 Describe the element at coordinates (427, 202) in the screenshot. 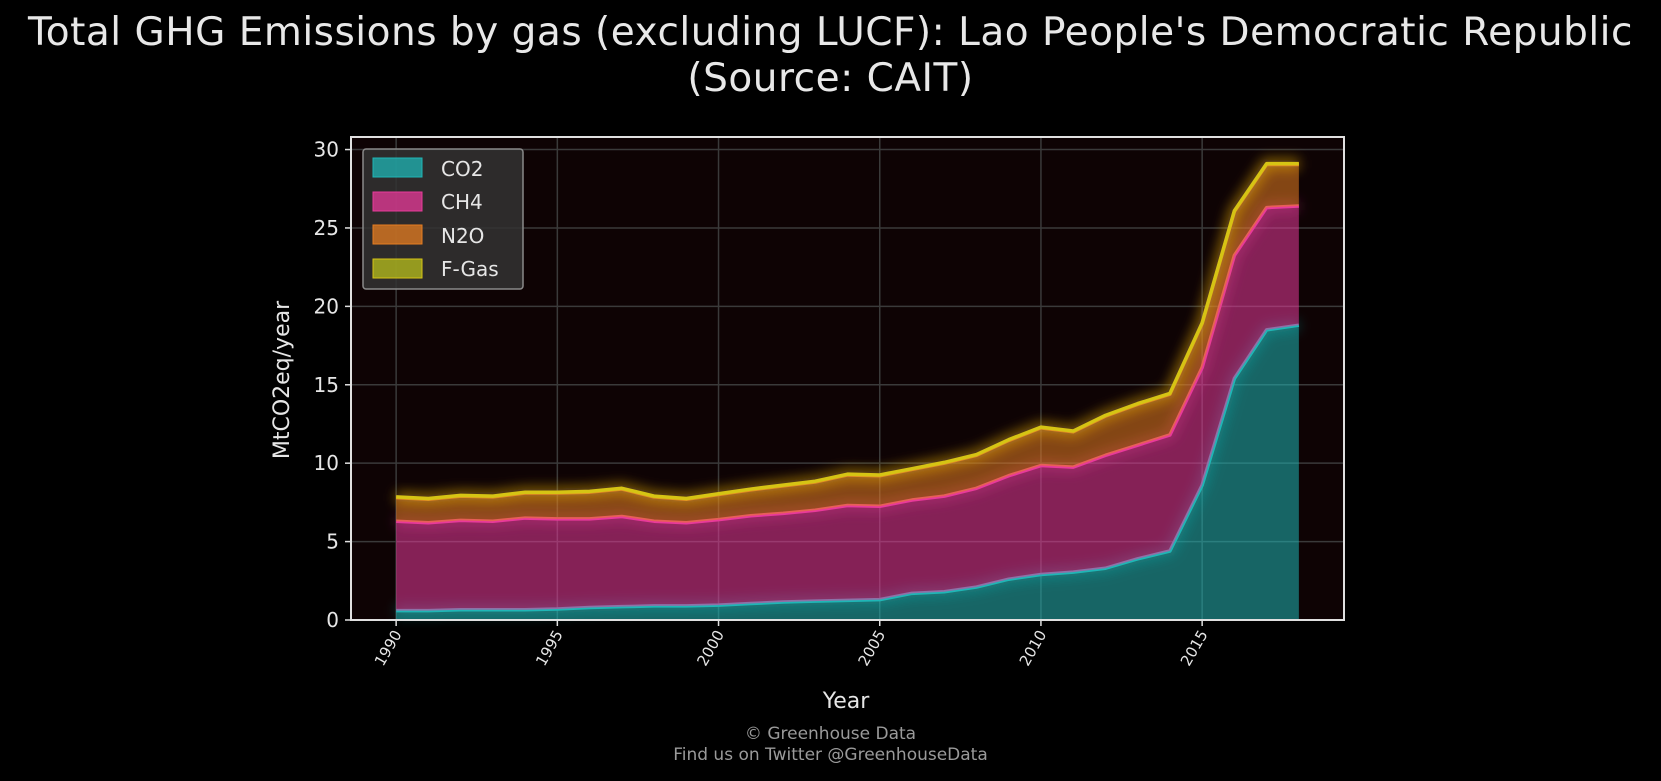

I see `legend-item-ch4: CH4` at that location.